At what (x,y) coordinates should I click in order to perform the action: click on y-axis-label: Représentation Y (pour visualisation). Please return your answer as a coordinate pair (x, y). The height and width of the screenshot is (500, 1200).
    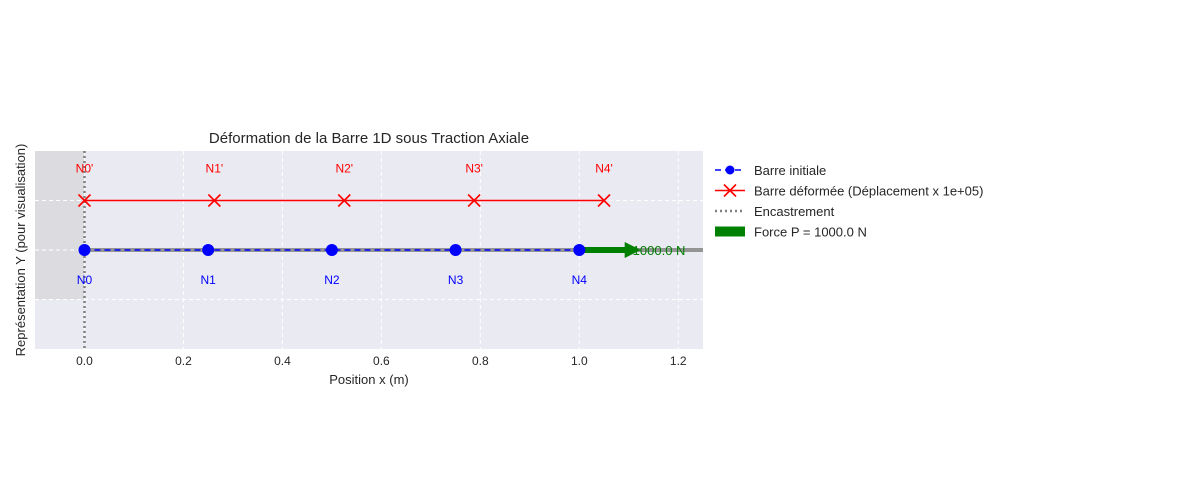
    Looking at the image, I should click on (20, 250).